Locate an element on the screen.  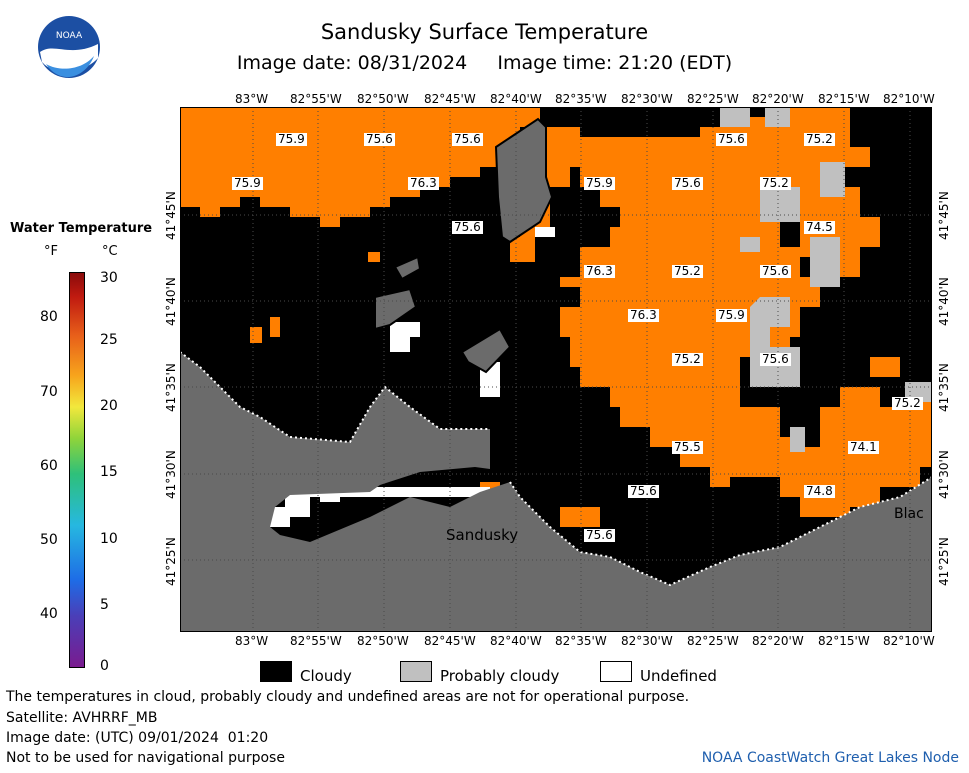
cloudy-label: Cloudy is located at coordinates (326, 676).